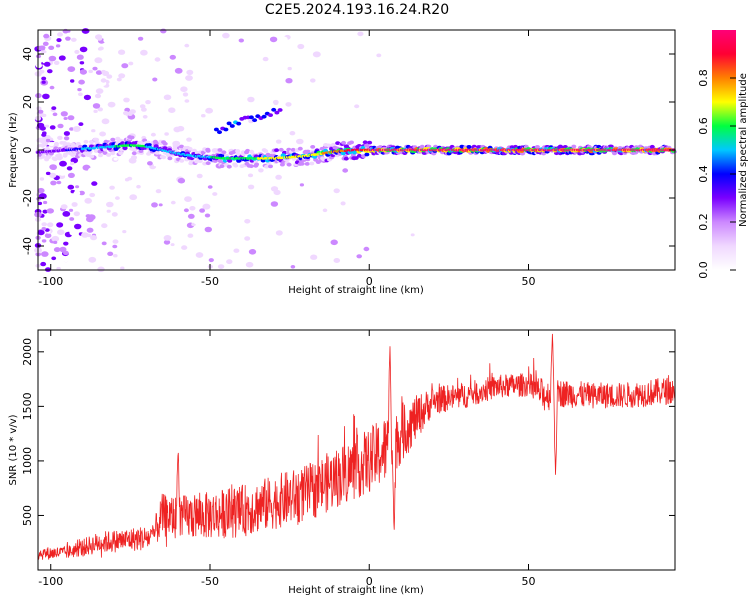  I want to click on spectrogram-xtick-label: 50, so click(528, 281).